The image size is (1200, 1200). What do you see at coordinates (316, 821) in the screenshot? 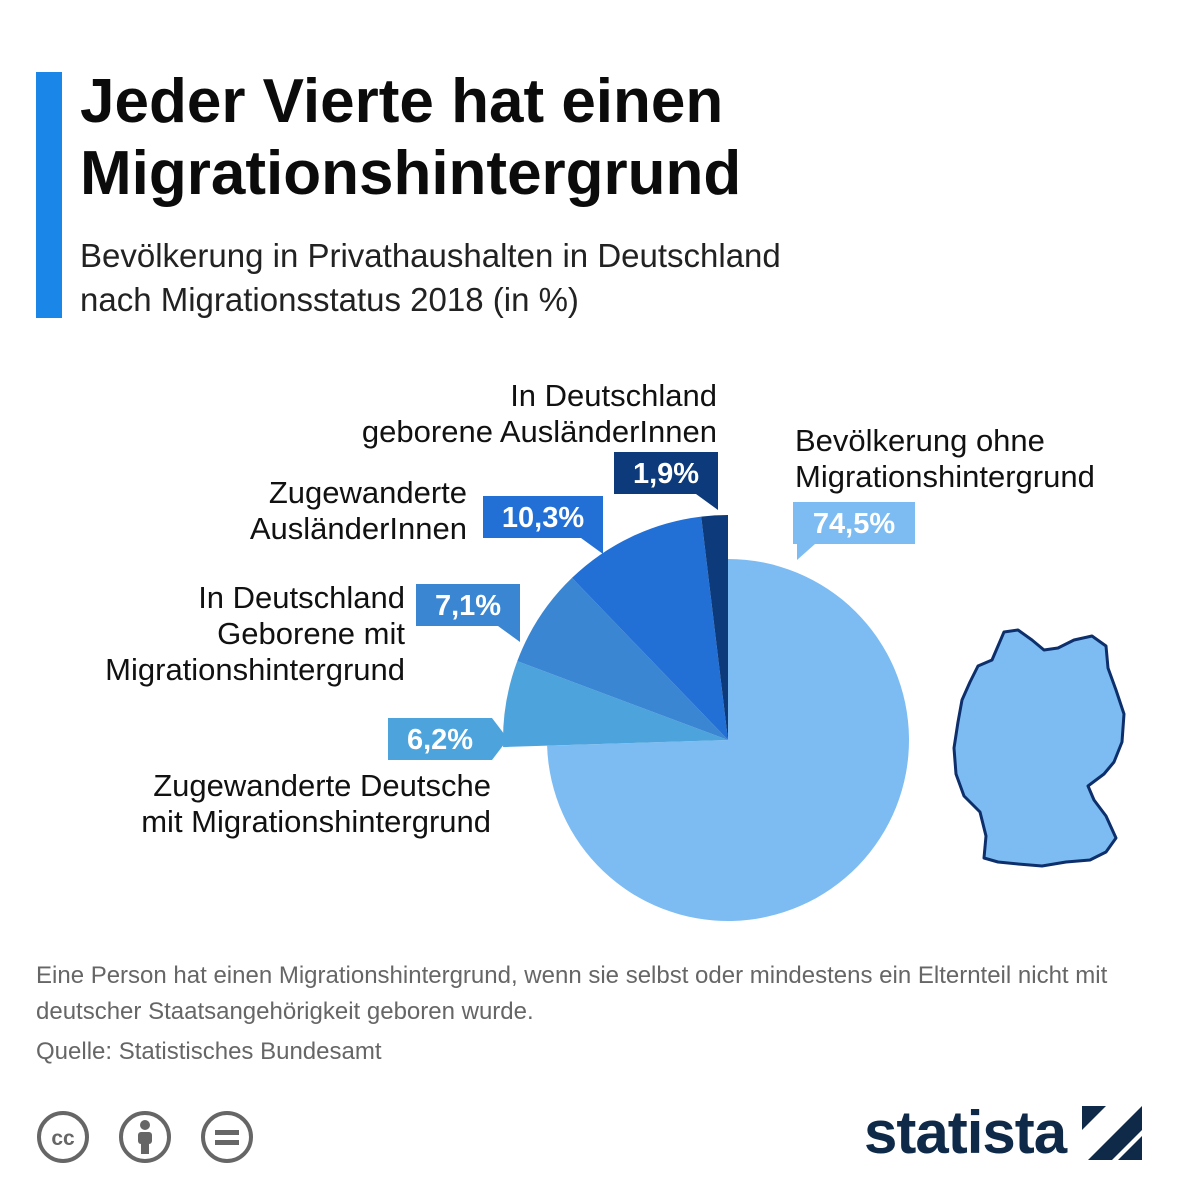
I see `slice-name-line: mit Migrationshintergrund` at bounding box center [316, 821].